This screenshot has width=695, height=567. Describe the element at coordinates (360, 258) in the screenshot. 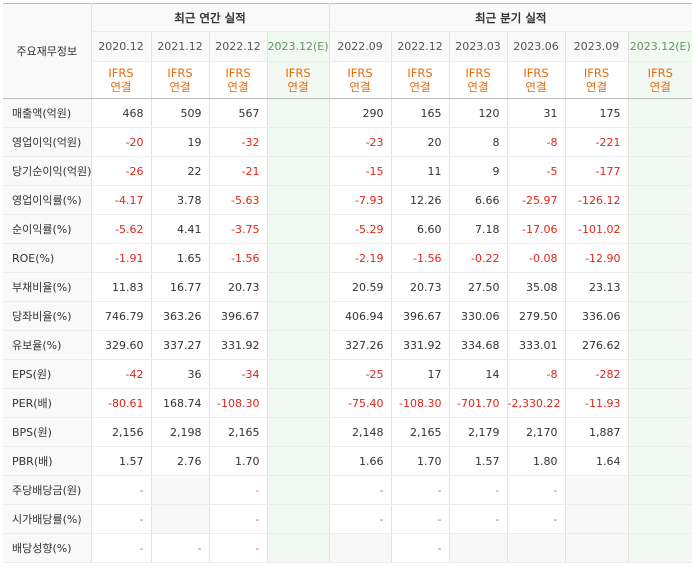

I see `table-cell: -2.19` at that location.